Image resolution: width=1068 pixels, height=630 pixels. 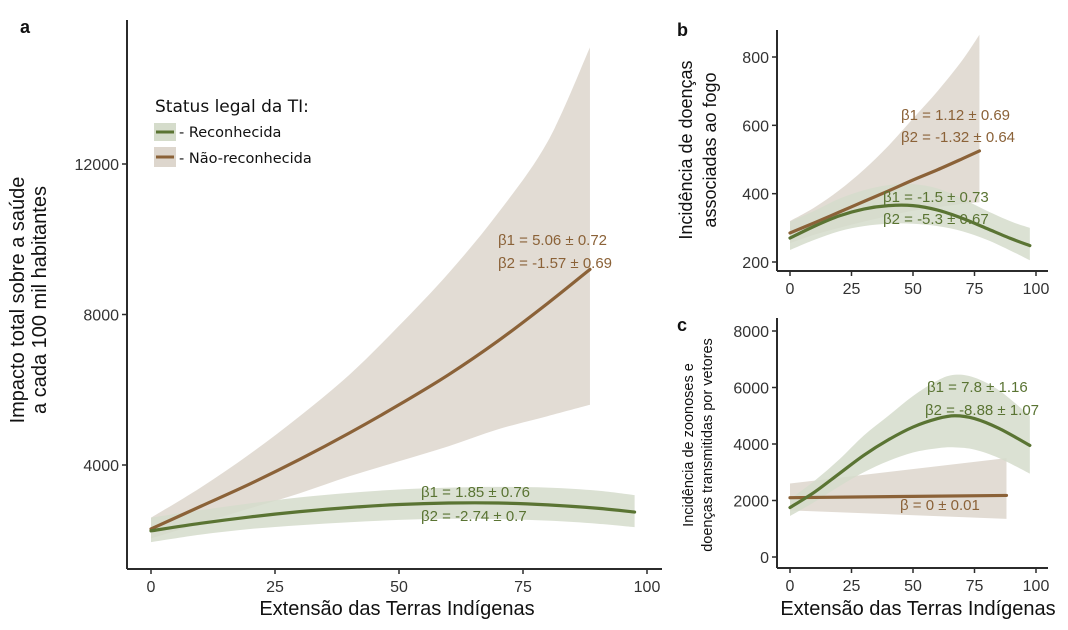 I want to click on annotation-green-0: β1 = 7.8 ± 1.16, so click(x=977, y=387).